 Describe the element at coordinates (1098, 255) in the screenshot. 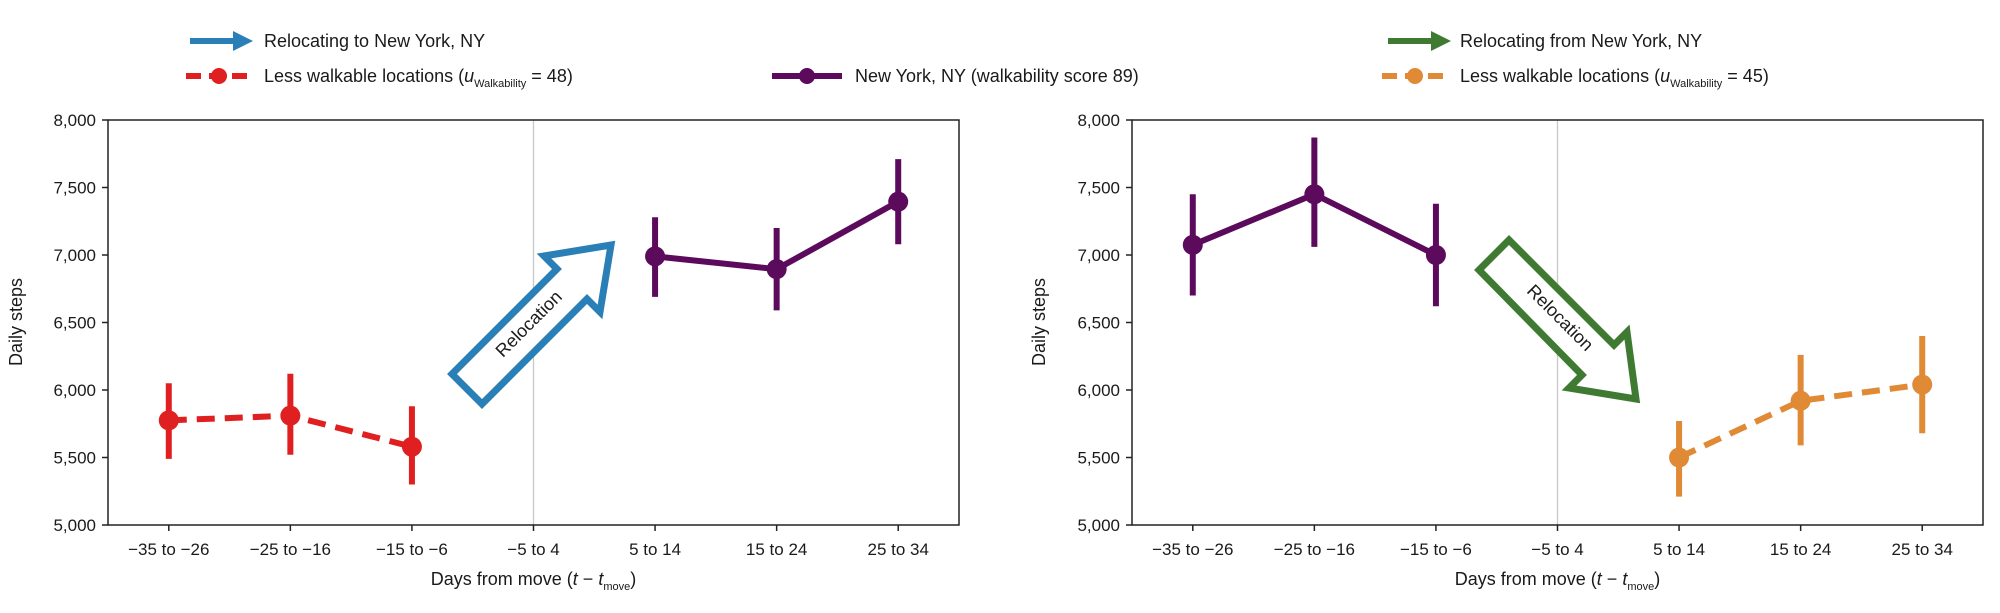

I see `right-y-tick-label: 7,000` at that location.